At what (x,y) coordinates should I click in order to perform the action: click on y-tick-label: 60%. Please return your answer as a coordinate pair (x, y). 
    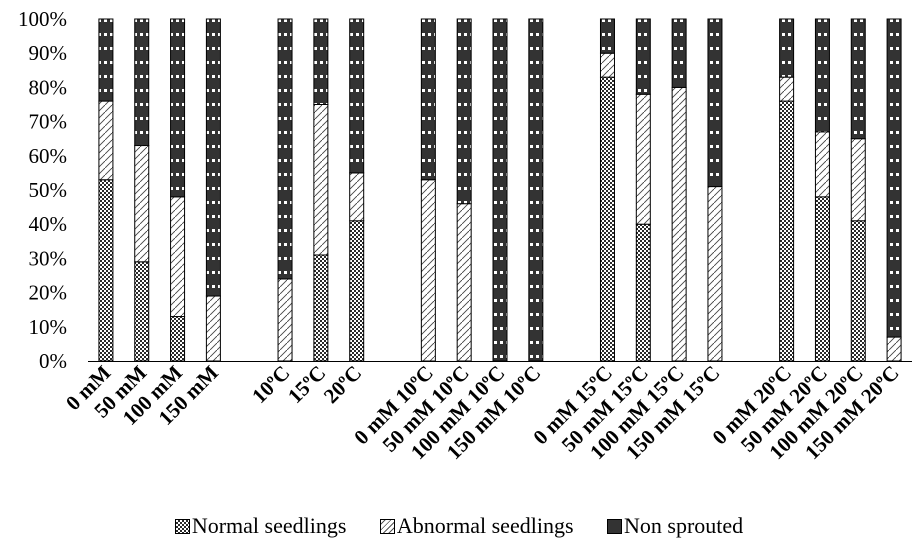
    Looking at the image, I should click on (48, 156).